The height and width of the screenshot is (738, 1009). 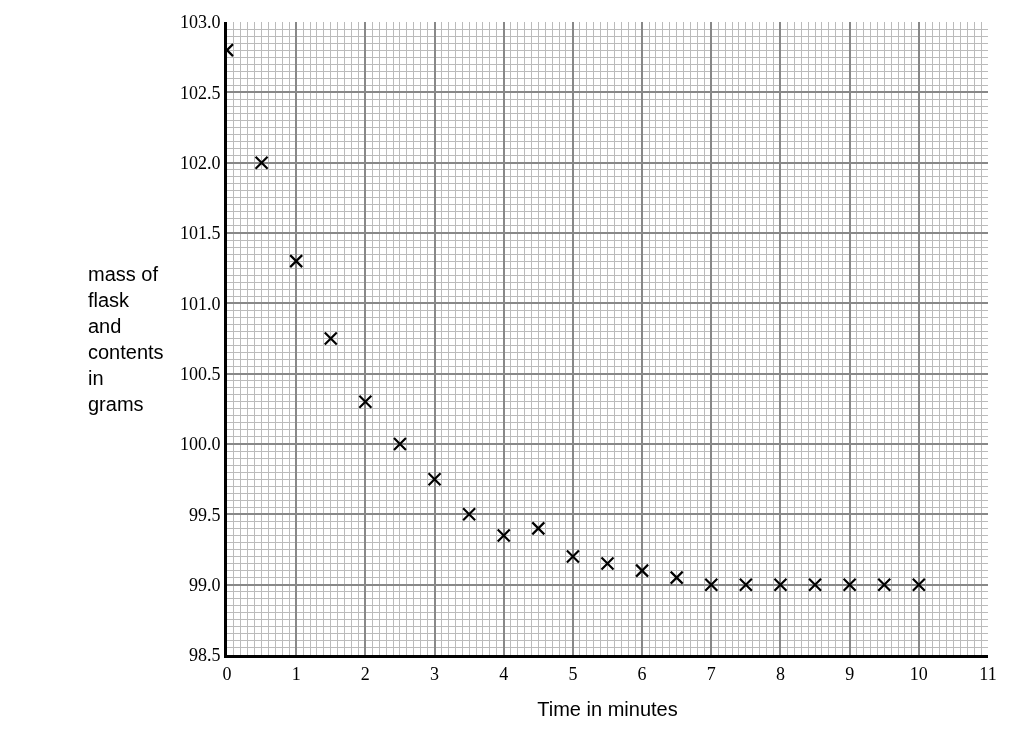 I want to click on x-tick-label: 9, so click(x=850, y=673).